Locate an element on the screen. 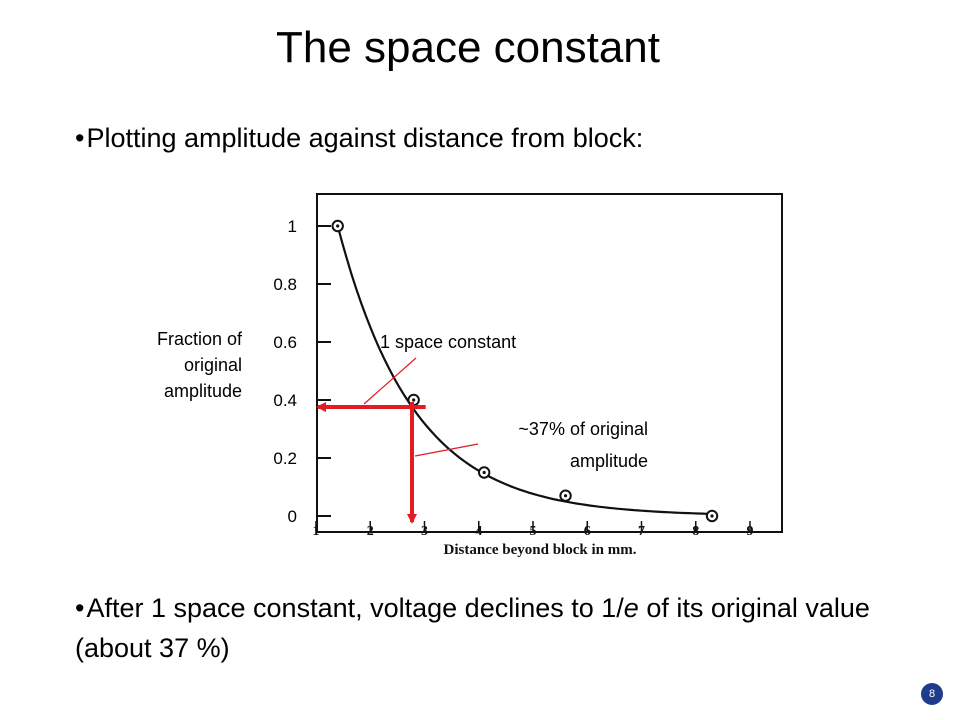 The image size is (960, 720). callout-line-percent is located at coordinates (446, 450).